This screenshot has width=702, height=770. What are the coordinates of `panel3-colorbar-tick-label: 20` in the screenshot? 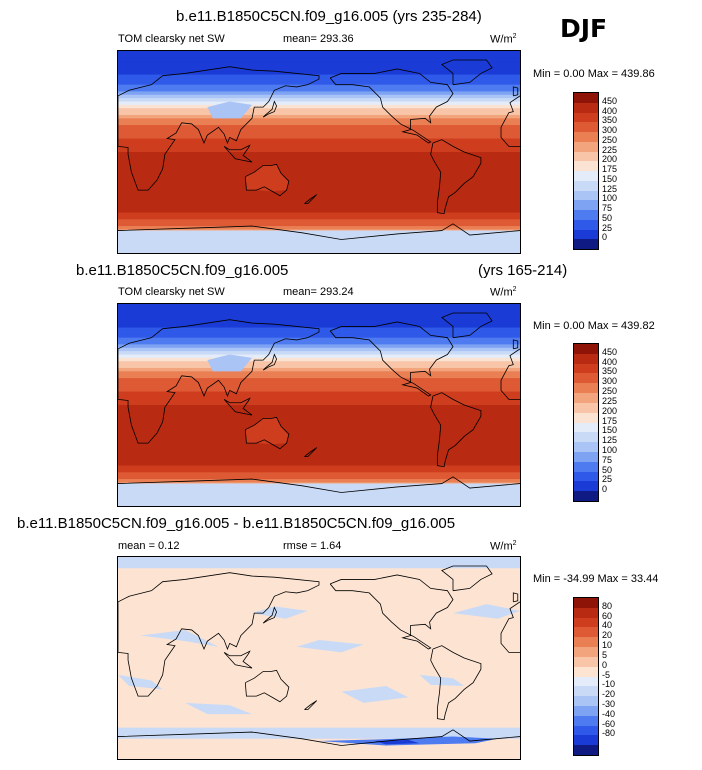 It's located at (607, 635).